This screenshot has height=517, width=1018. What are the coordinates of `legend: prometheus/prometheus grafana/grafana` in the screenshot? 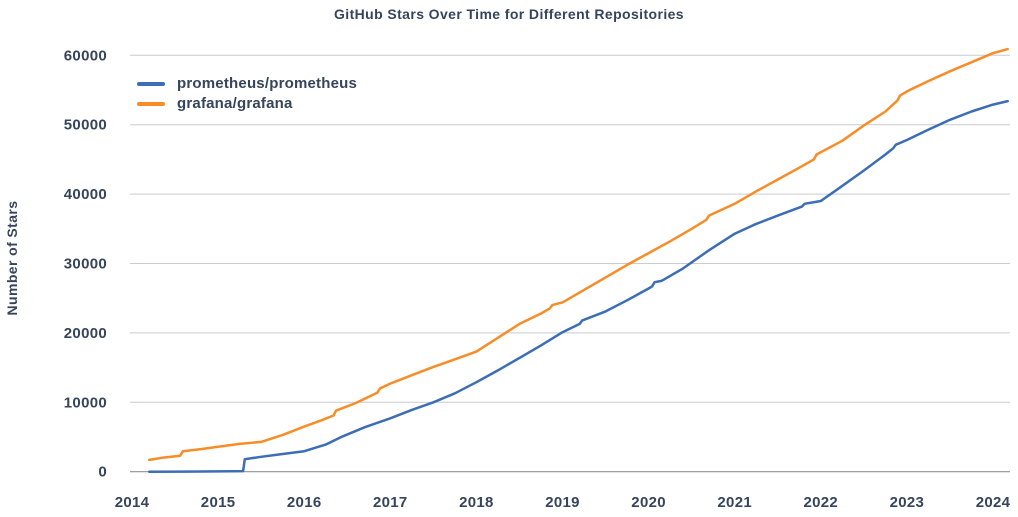 It's located at (247, 93).